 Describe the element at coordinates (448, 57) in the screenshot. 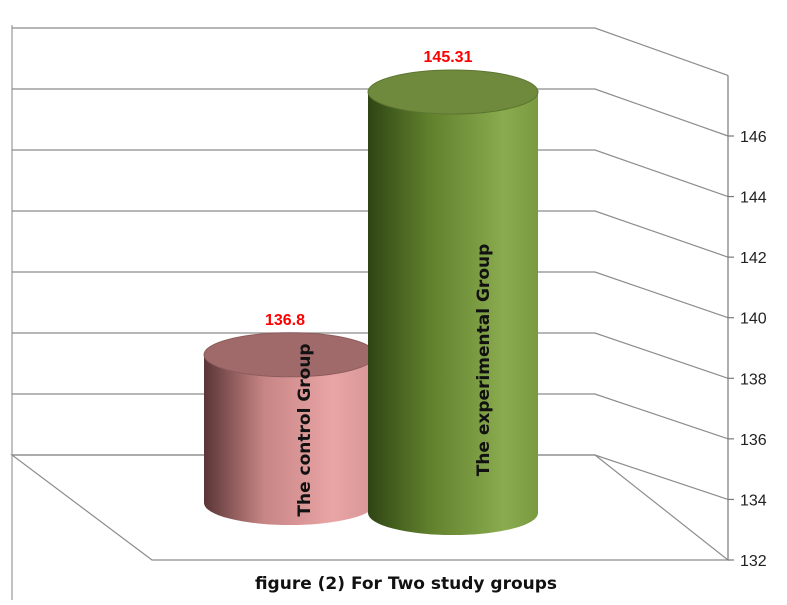

I see `bar-value-label: 145.31` at that location.